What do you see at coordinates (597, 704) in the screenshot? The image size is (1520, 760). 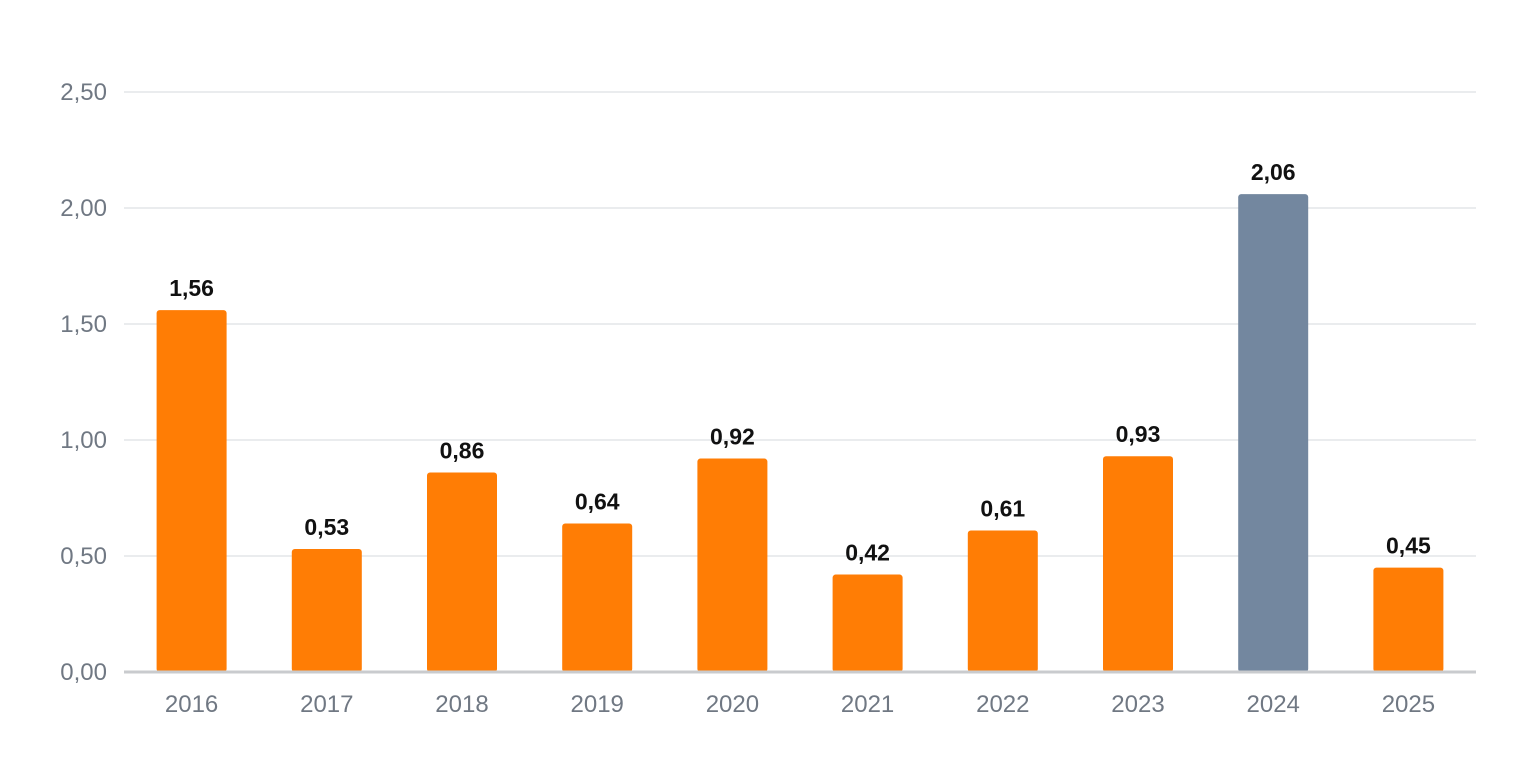 I see `x-tick-label-2019: 2019` at bounding box center [597, 704].